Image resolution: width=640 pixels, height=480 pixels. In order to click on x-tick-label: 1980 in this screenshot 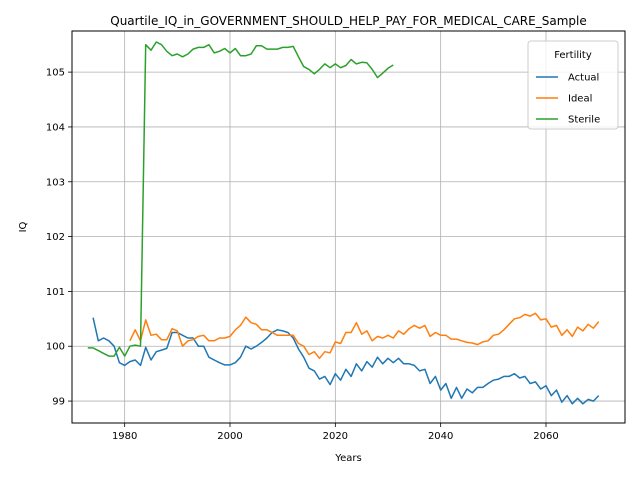, I will do `click(124, 436)`.